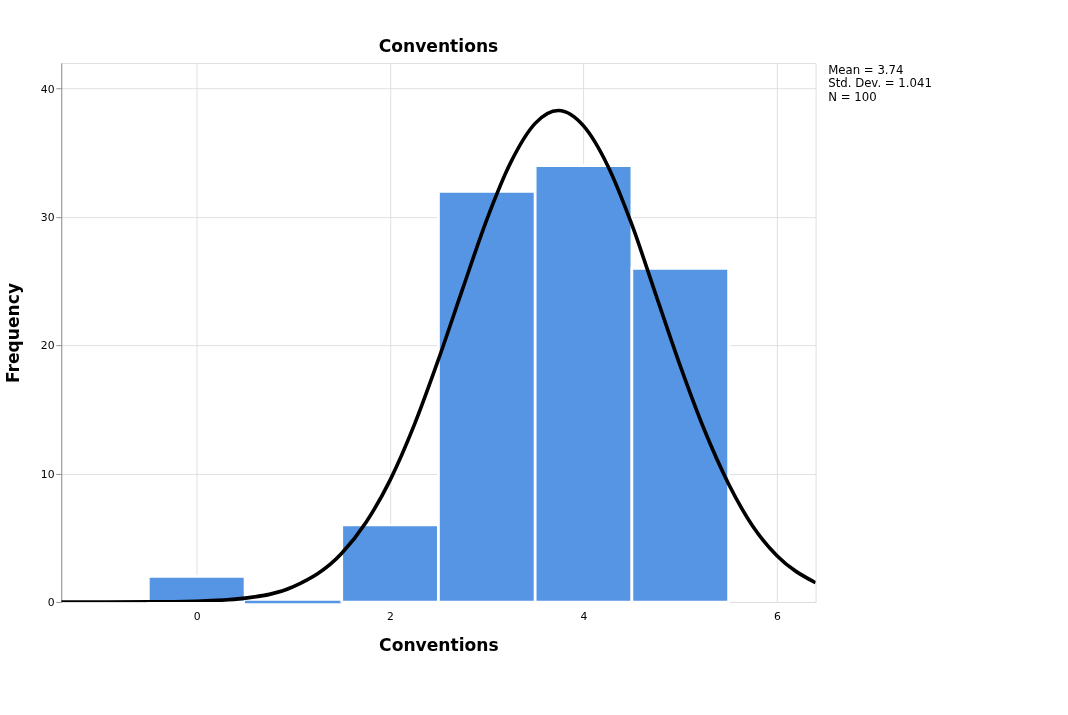  I want to click on text: Mean = 3.74, so click(866, 69).